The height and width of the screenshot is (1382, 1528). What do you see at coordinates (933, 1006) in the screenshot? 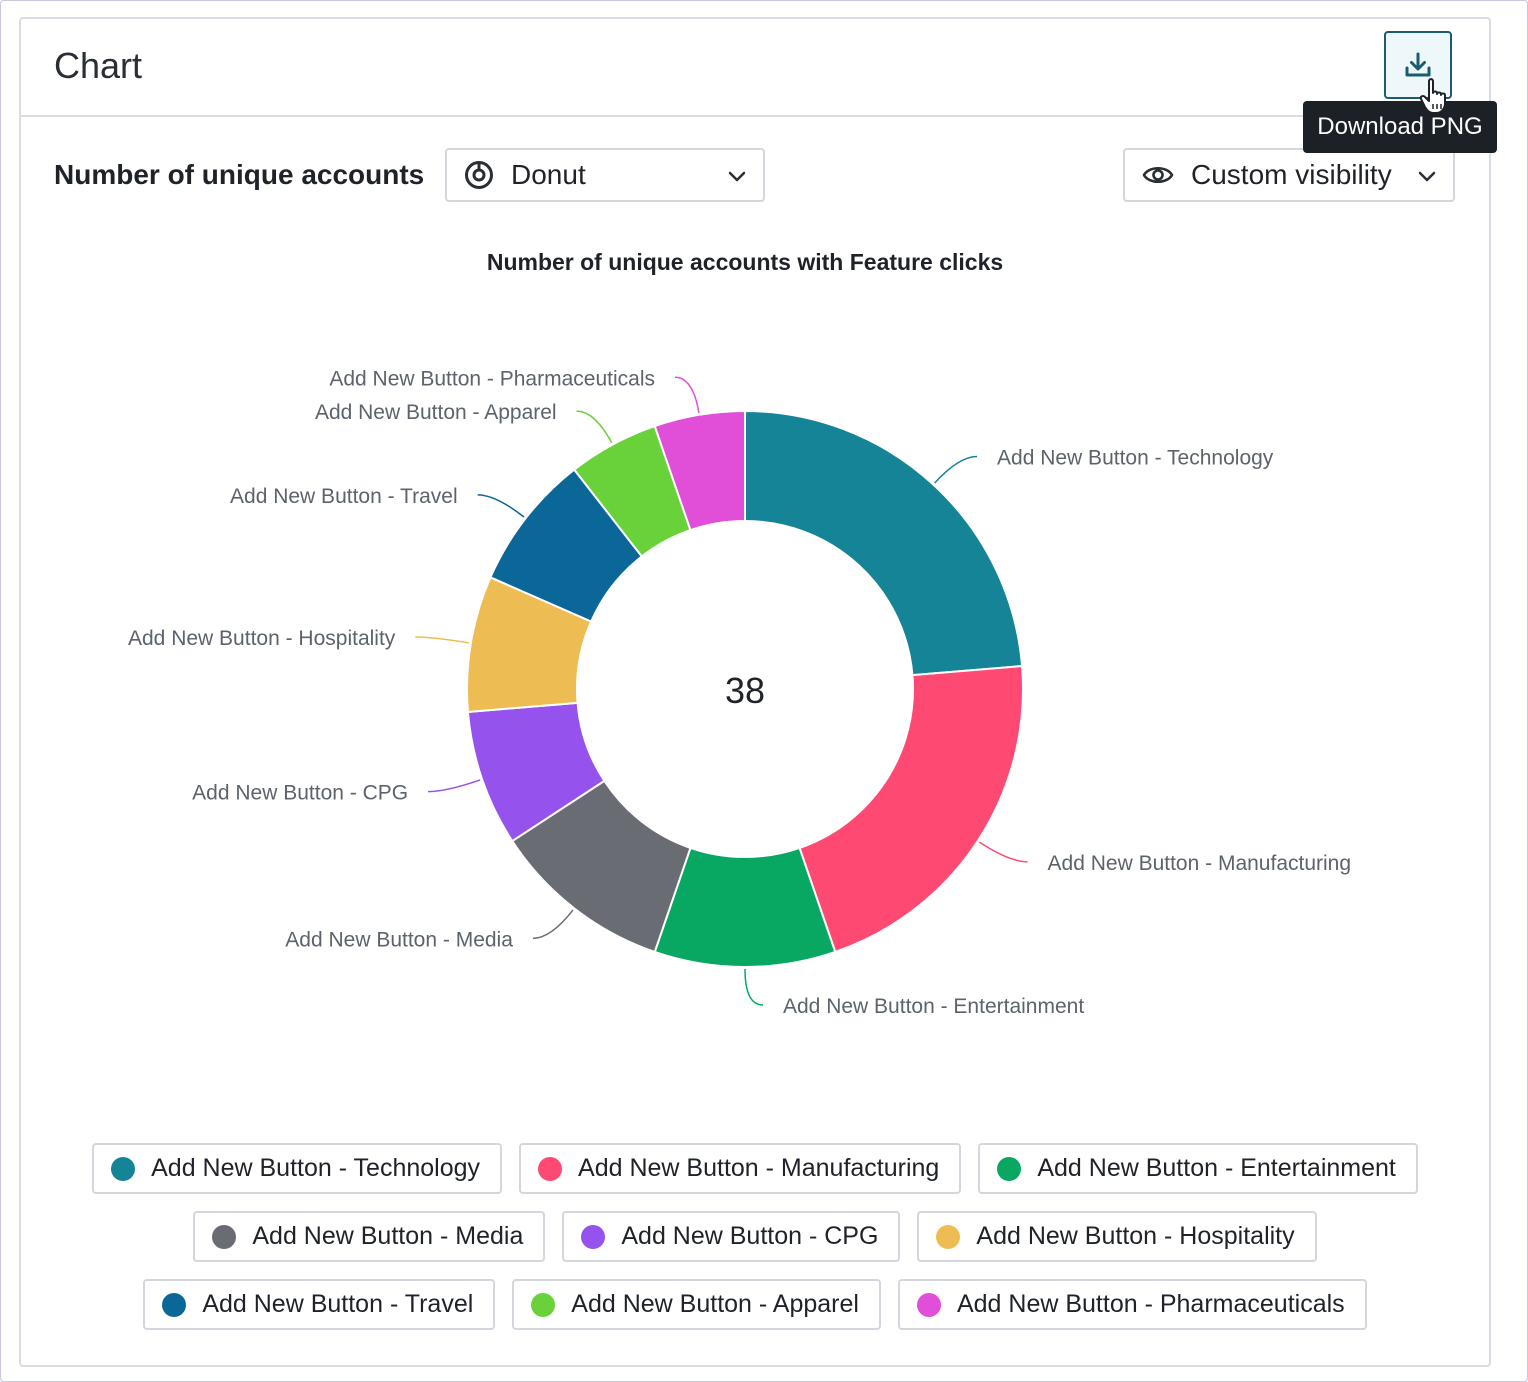
I see `slice-label: Add New Button - Entertainment` at bounding box center [933, 1006].